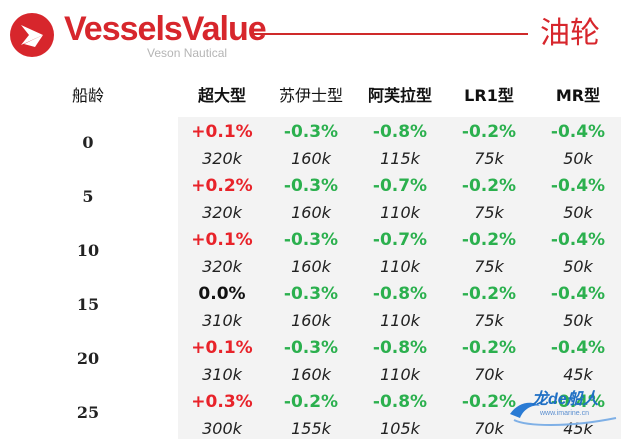 The height and width of the screenshot is (439, 621). What do you see at coordinates (165, 29) in the screenshot?
I see `brand-name: VesselsValue` at bounding box center [165, 29].